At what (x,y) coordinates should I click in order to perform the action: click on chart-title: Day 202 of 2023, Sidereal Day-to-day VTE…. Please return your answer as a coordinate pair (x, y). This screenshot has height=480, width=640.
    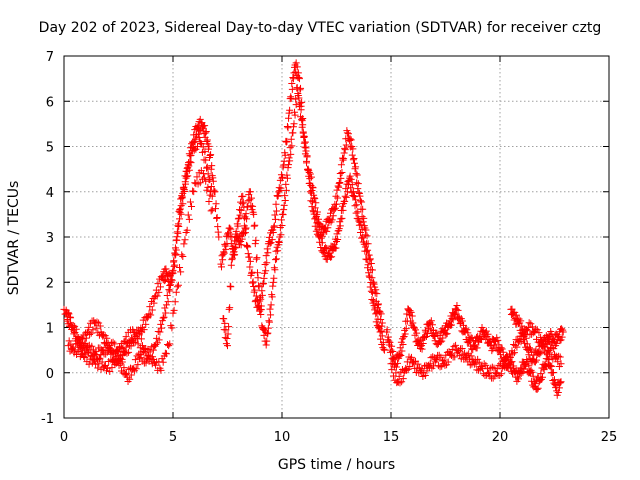
    Looking at the image, I should click on (320, 28).